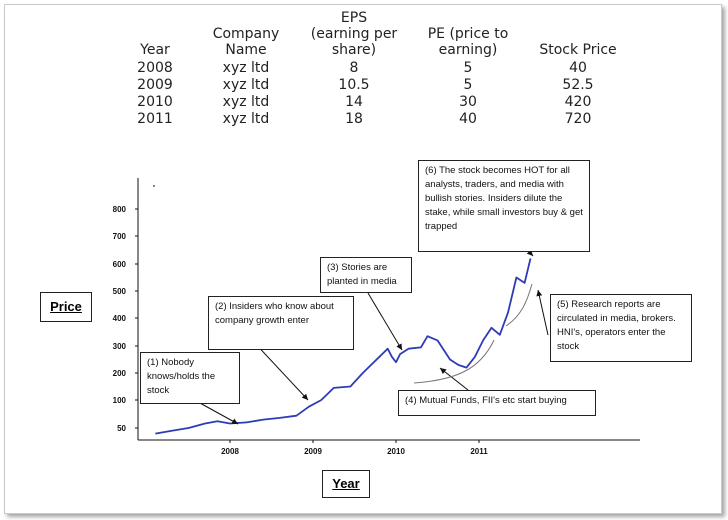  I want to click on y-tick-label: 500, so click(120, 291).